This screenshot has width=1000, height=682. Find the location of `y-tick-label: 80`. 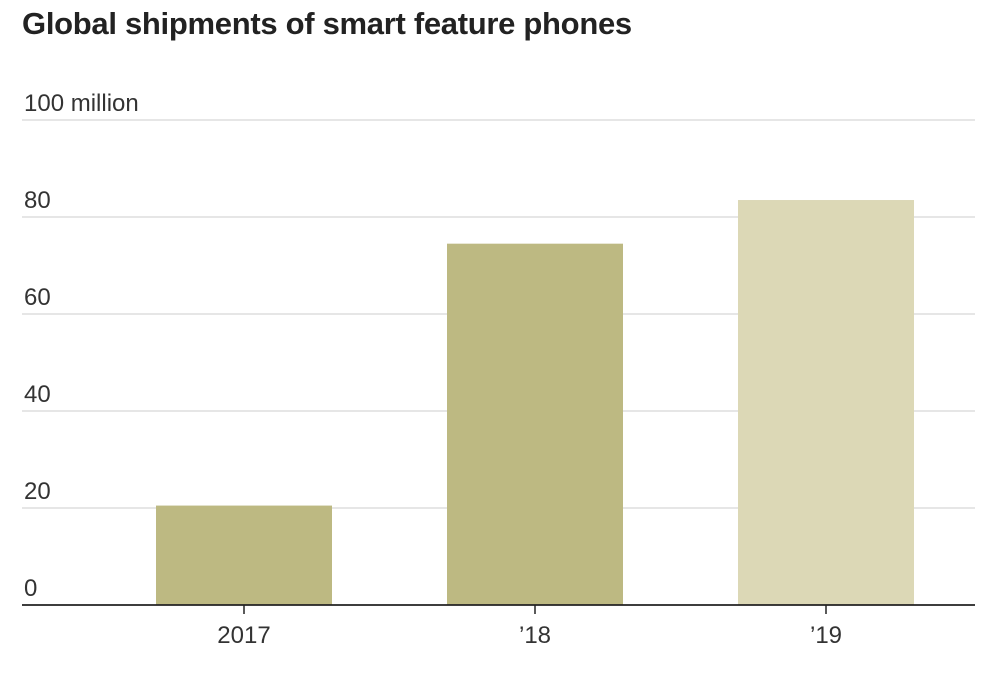

y-tick-label: 80 is located at coordinates (37, 200).